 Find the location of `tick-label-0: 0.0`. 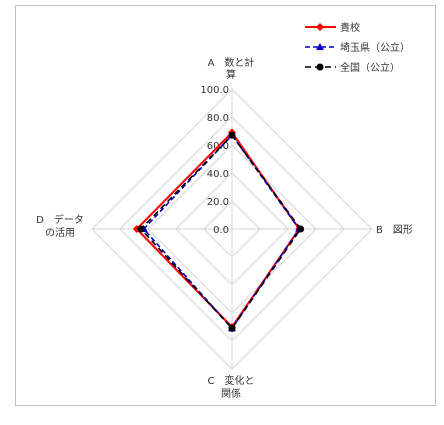

tick-label-0: 0.0 is located at coordinates (221, 230).